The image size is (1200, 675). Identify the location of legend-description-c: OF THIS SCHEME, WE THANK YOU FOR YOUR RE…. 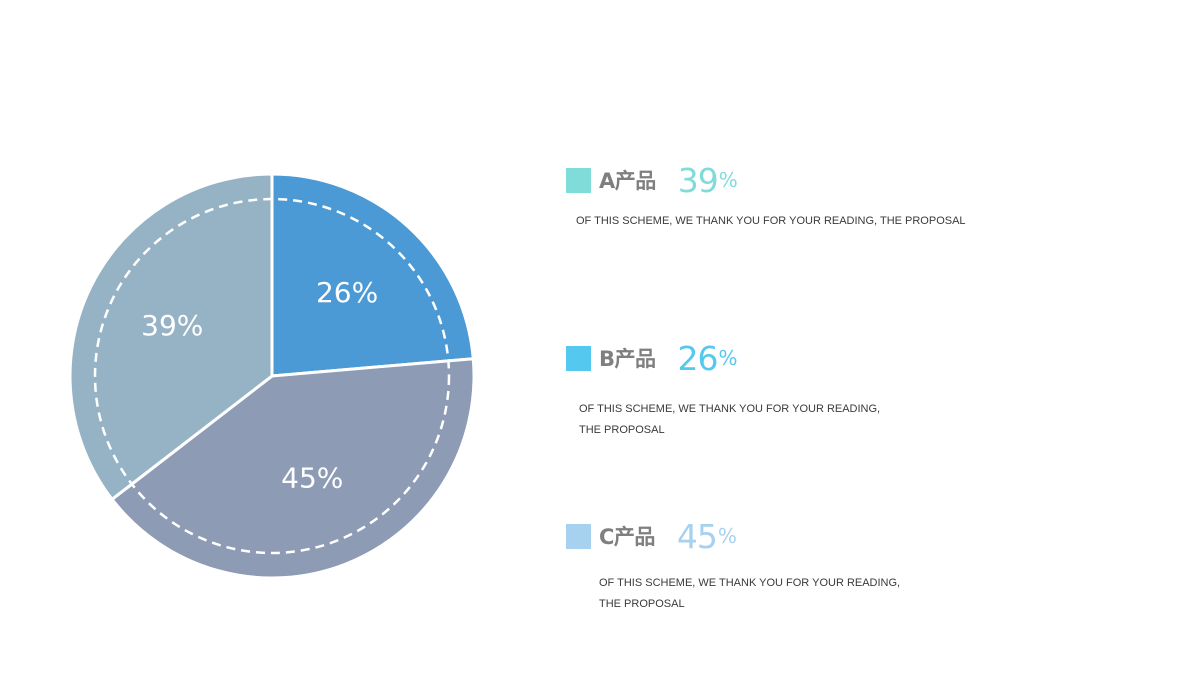
(750, 593).